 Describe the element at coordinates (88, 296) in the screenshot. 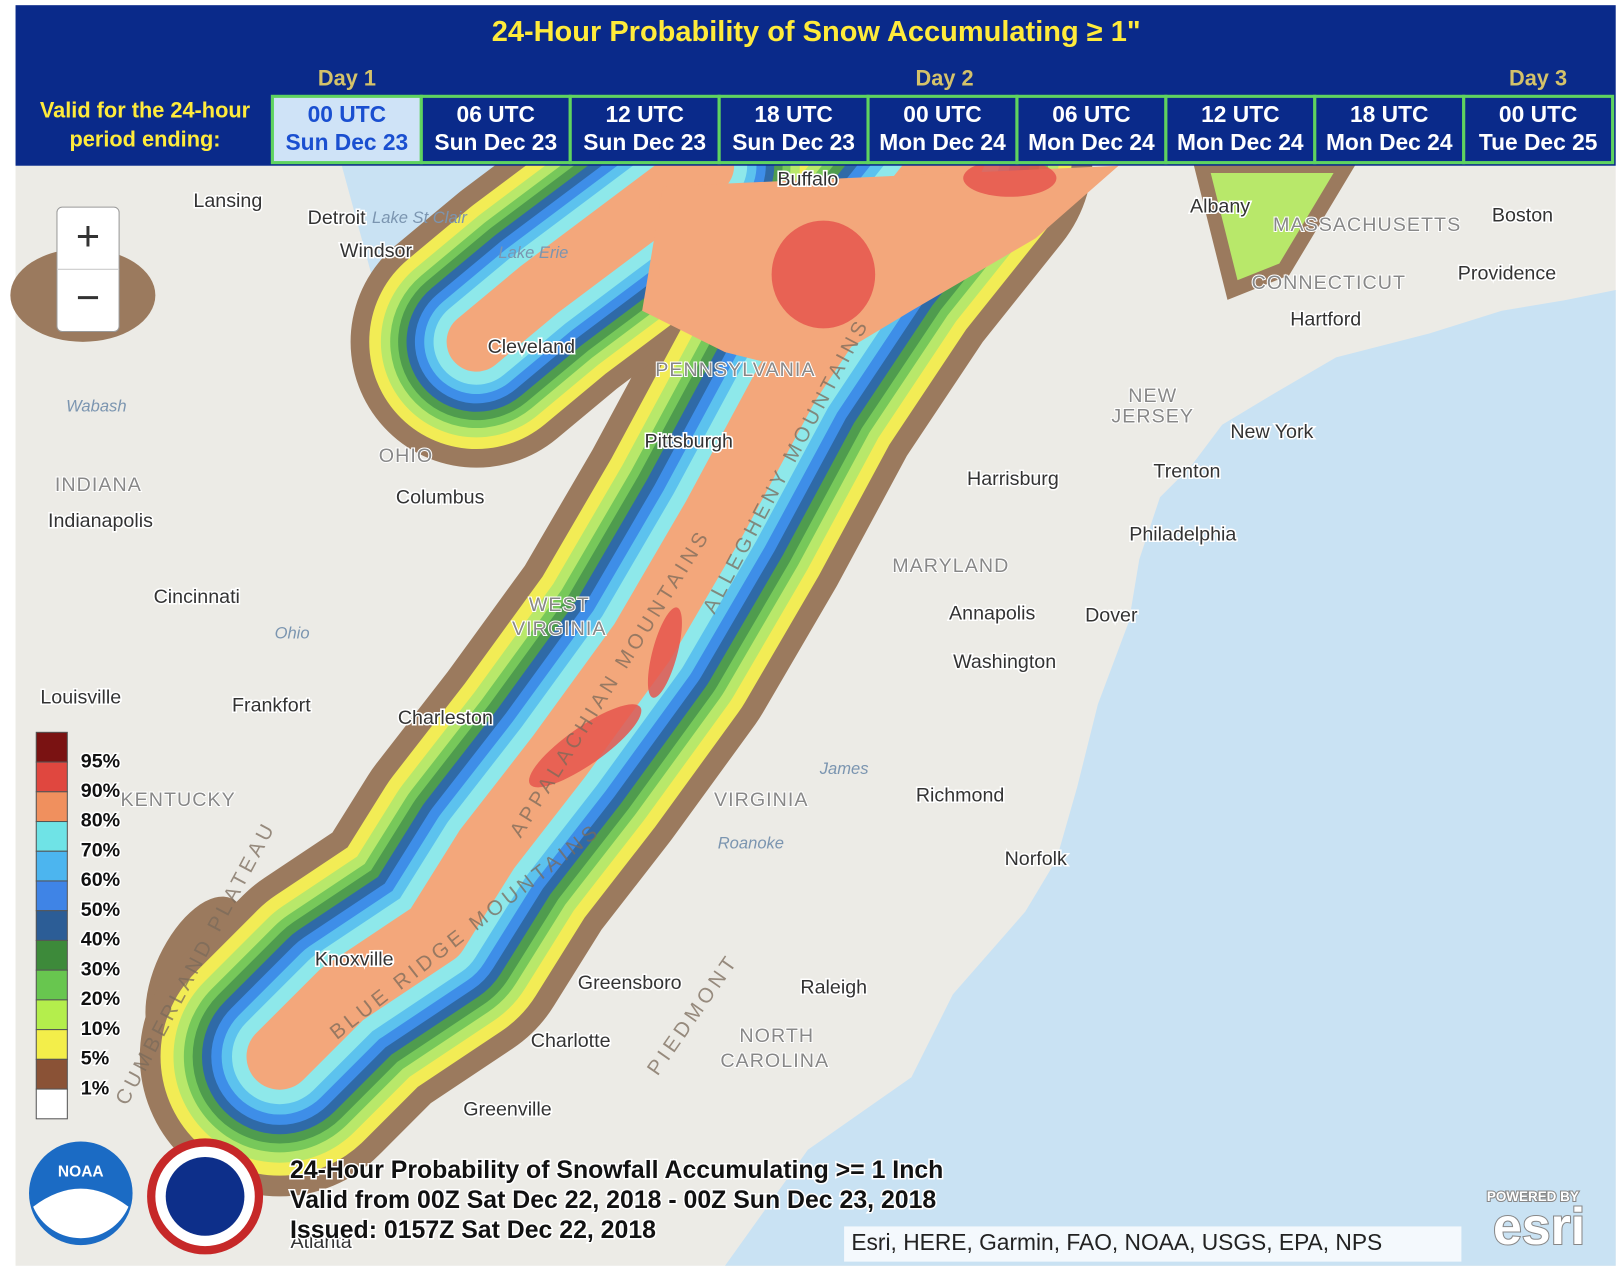

I see `zoom-out: −` at that location.